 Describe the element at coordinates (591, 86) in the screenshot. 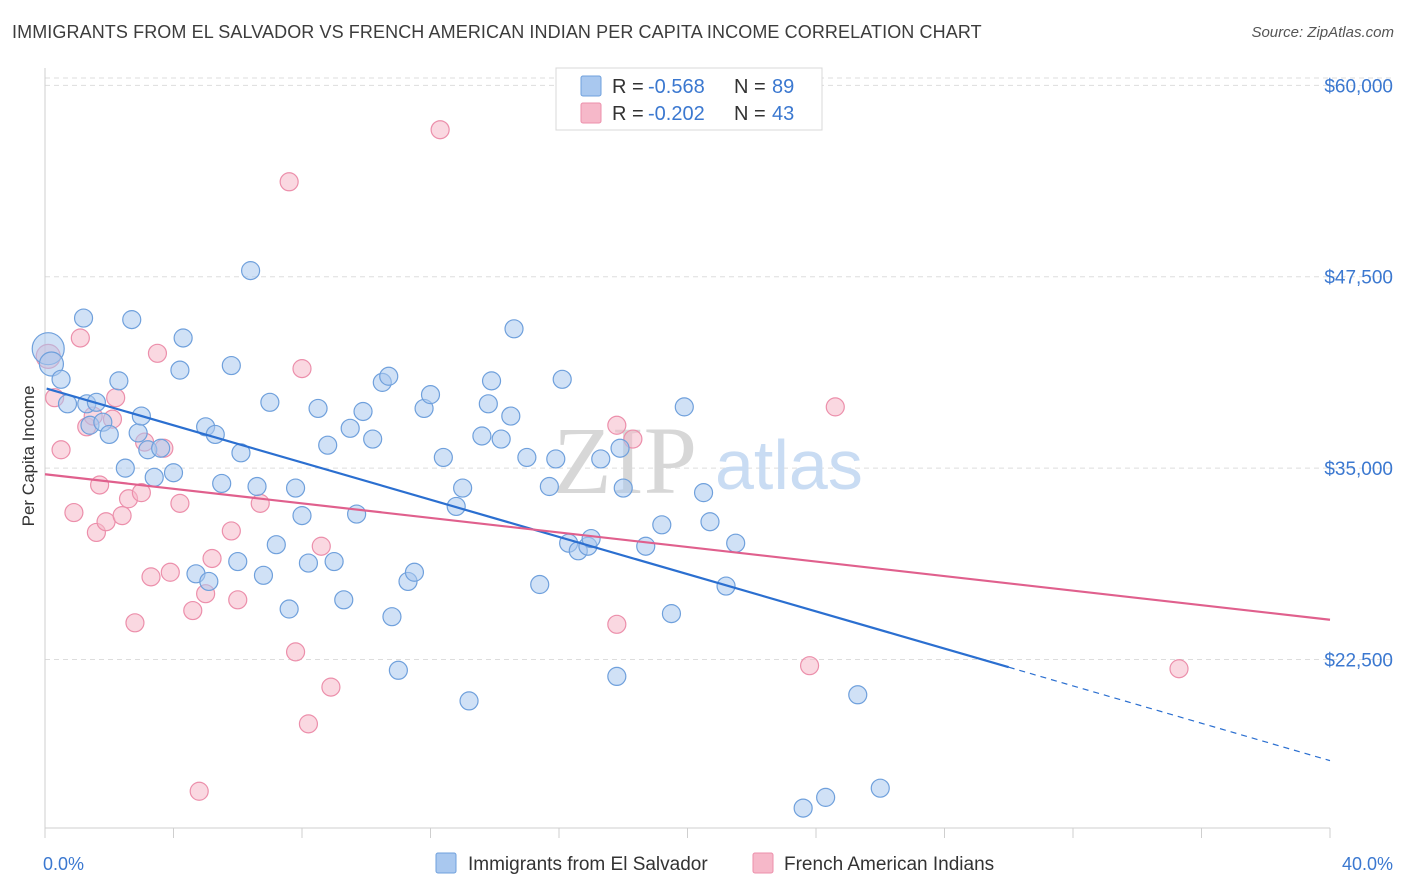

I see `legend-swatch-blue` at that location.